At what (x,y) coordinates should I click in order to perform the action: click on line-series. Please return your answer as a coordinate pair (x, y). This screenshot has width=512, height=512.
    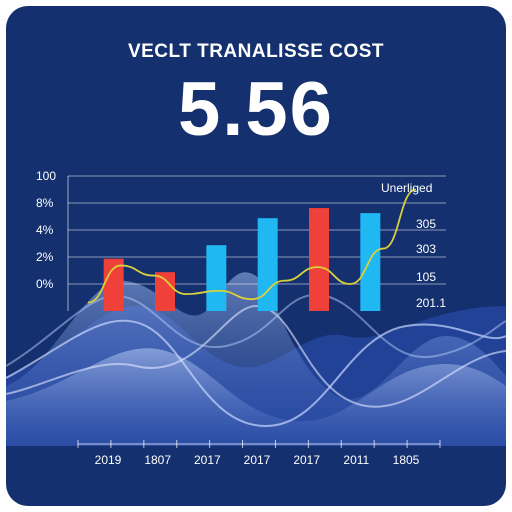
    Looking at the image, I should click on (252, 246).